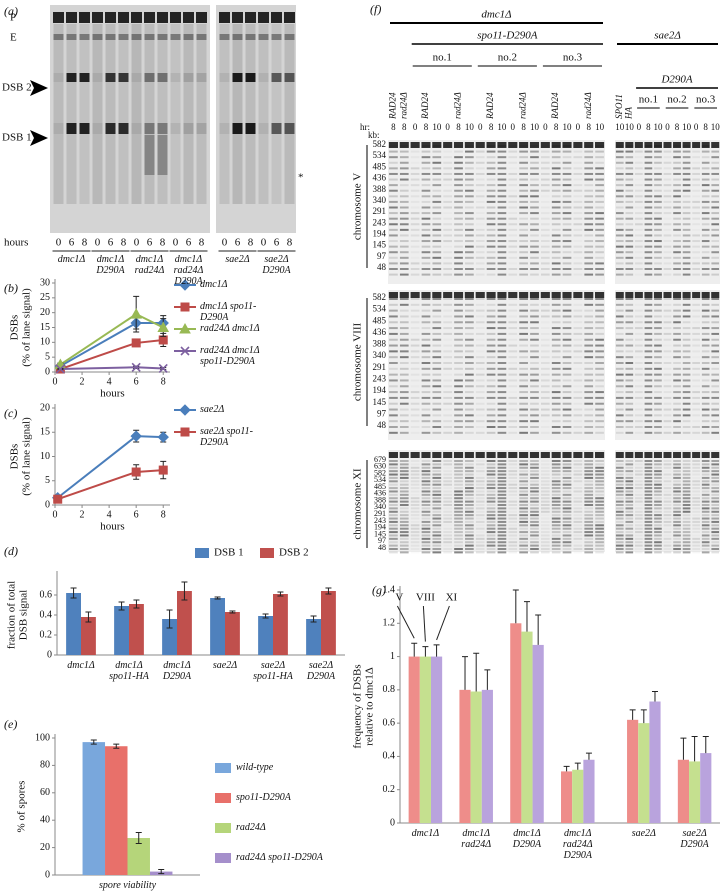  What do you see at coordinates (255, 767) in the screenshot?
I see `legend-label: wild-type` at bounding box center [255, 767].